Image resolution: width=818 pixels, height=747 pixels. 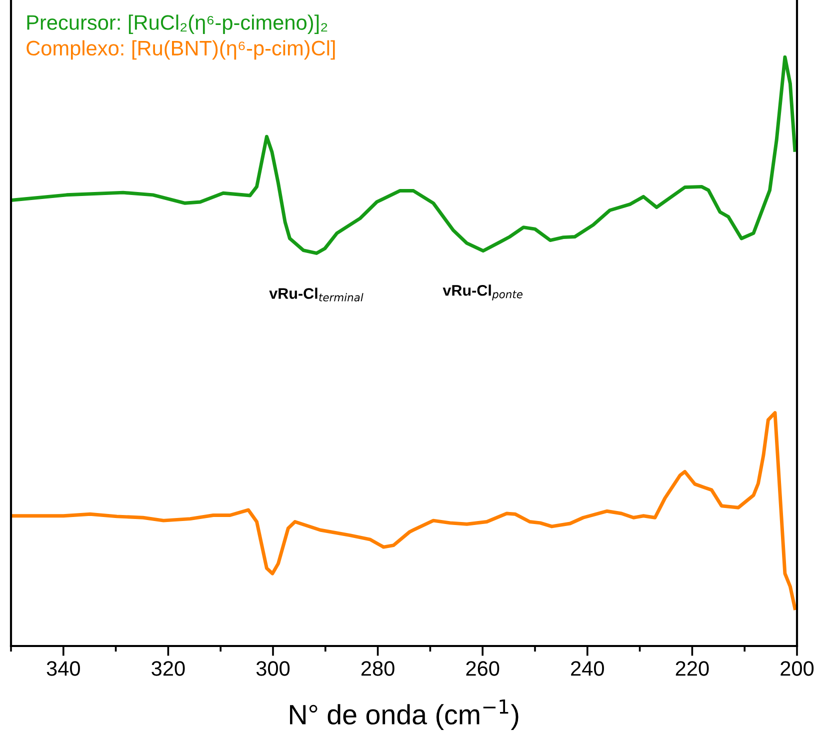 What do you see at coordinates (180, 50) in the screenshot?
I see `text: Complexo: [Ru(BNT)(η⁶-p-cim)Cl]` at bounding box center [180, 50].